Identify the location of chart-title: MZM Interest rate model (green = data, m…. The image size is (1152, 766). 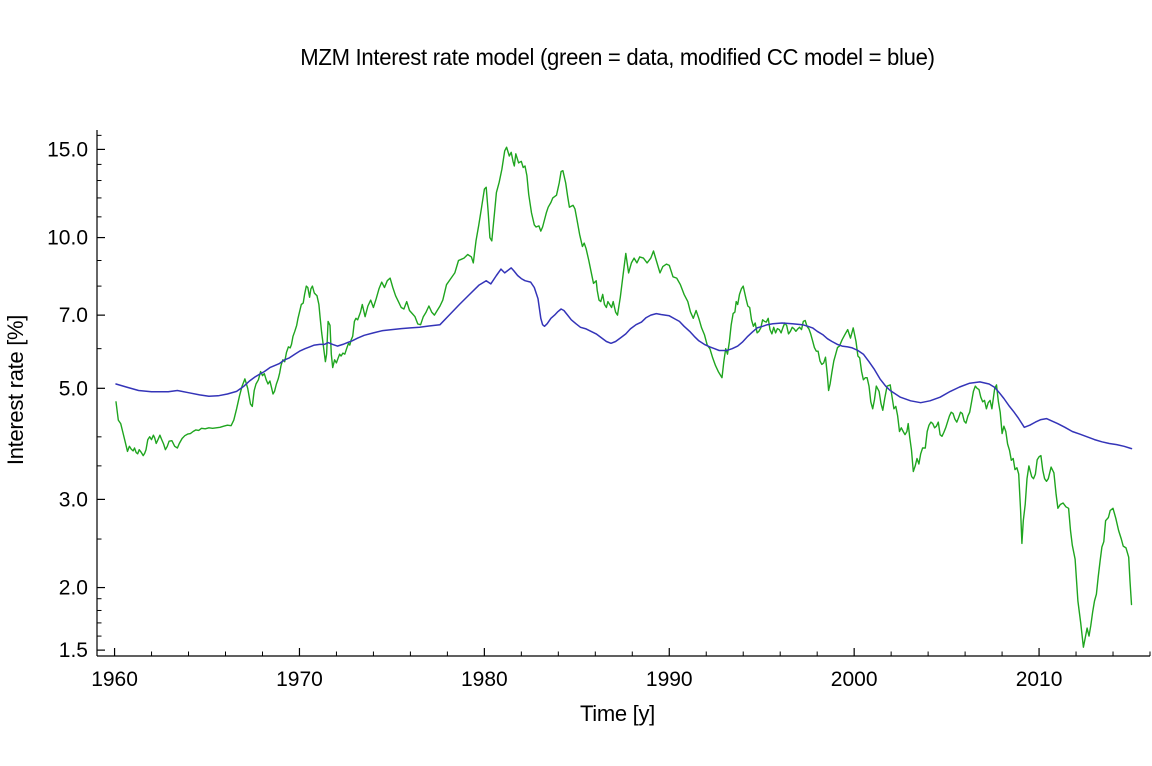
(617, 57).